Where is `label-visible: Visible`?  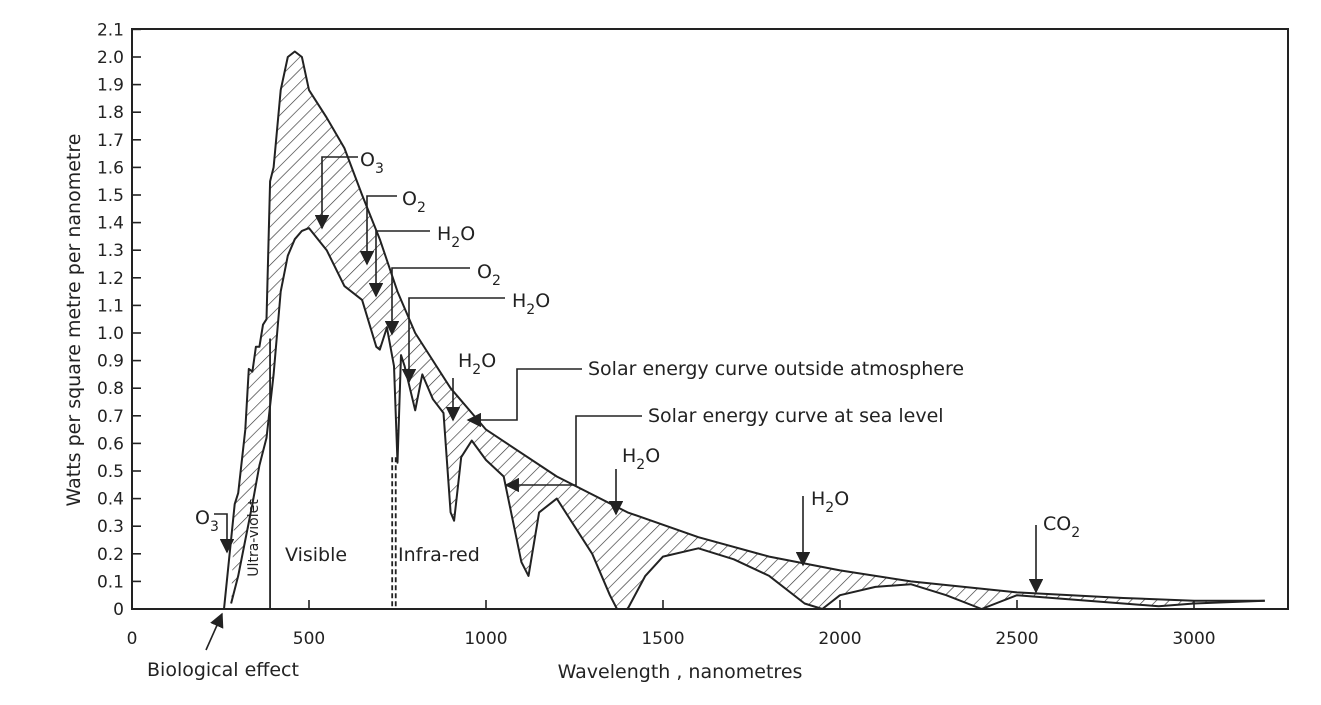
label-visible: Visible is located at coordinates (316, 555).